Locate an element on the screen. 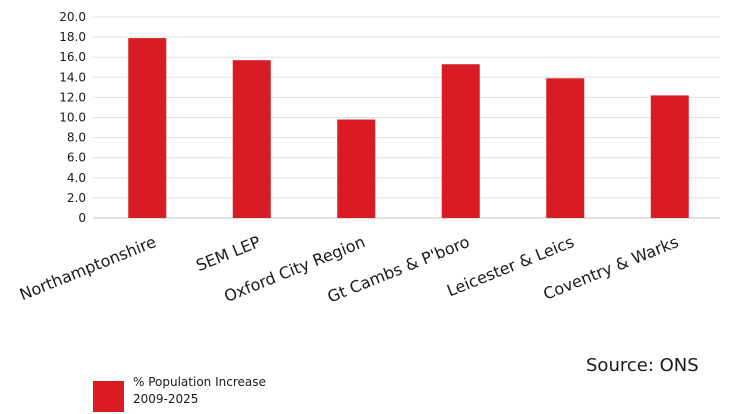 The height and width of the screenshot is (414, 733). legend: % Population Increase 2009-2025 is located at coordinates (213, 394).